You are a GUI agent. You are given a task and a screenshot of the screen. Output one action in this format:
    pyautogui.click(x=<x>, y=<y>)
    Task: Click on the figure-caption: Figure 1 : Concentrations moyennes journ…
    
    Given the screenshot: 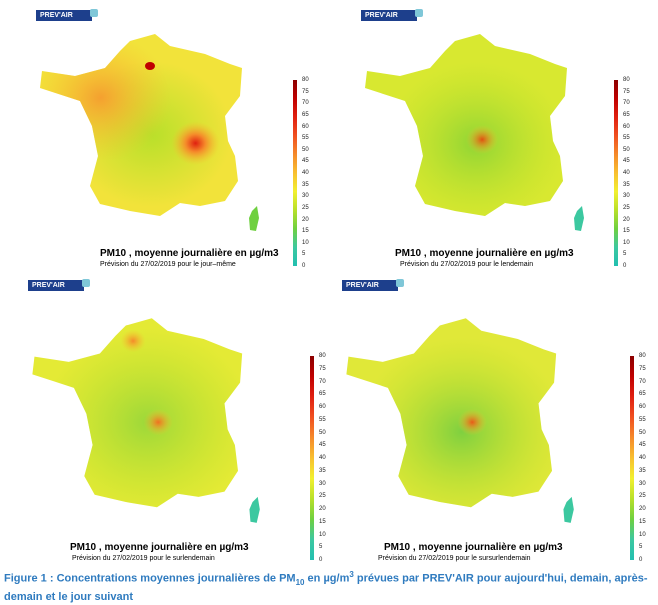 What is the action you would take?
    pyautogui.click(x=329, y=586)
    